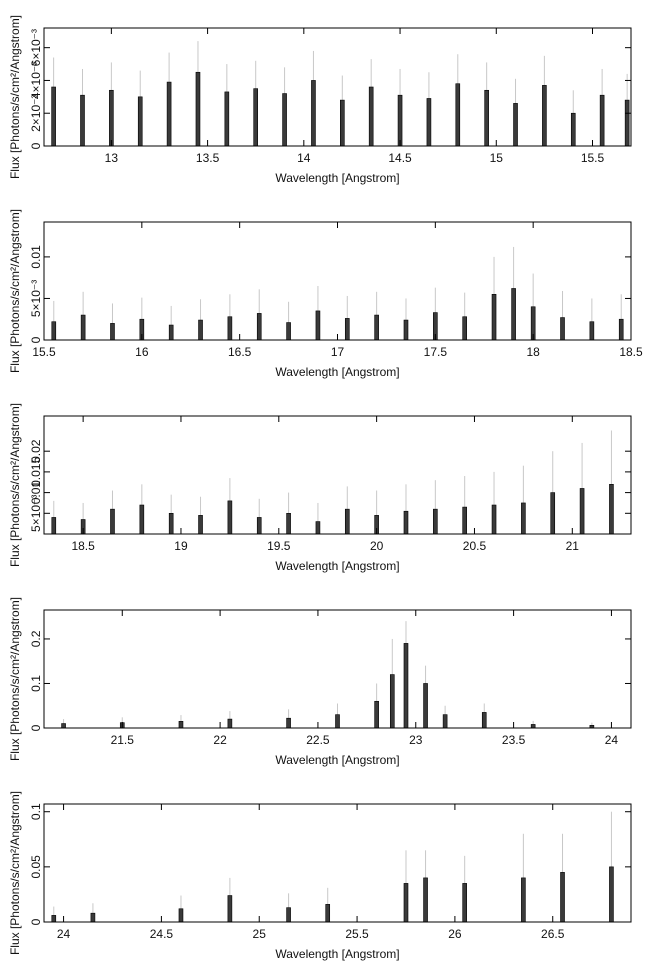  What do you see at coordinates (64, 934) in the screenshot?
I see `x-tick-label: 24` at bounding box center [64, 934].